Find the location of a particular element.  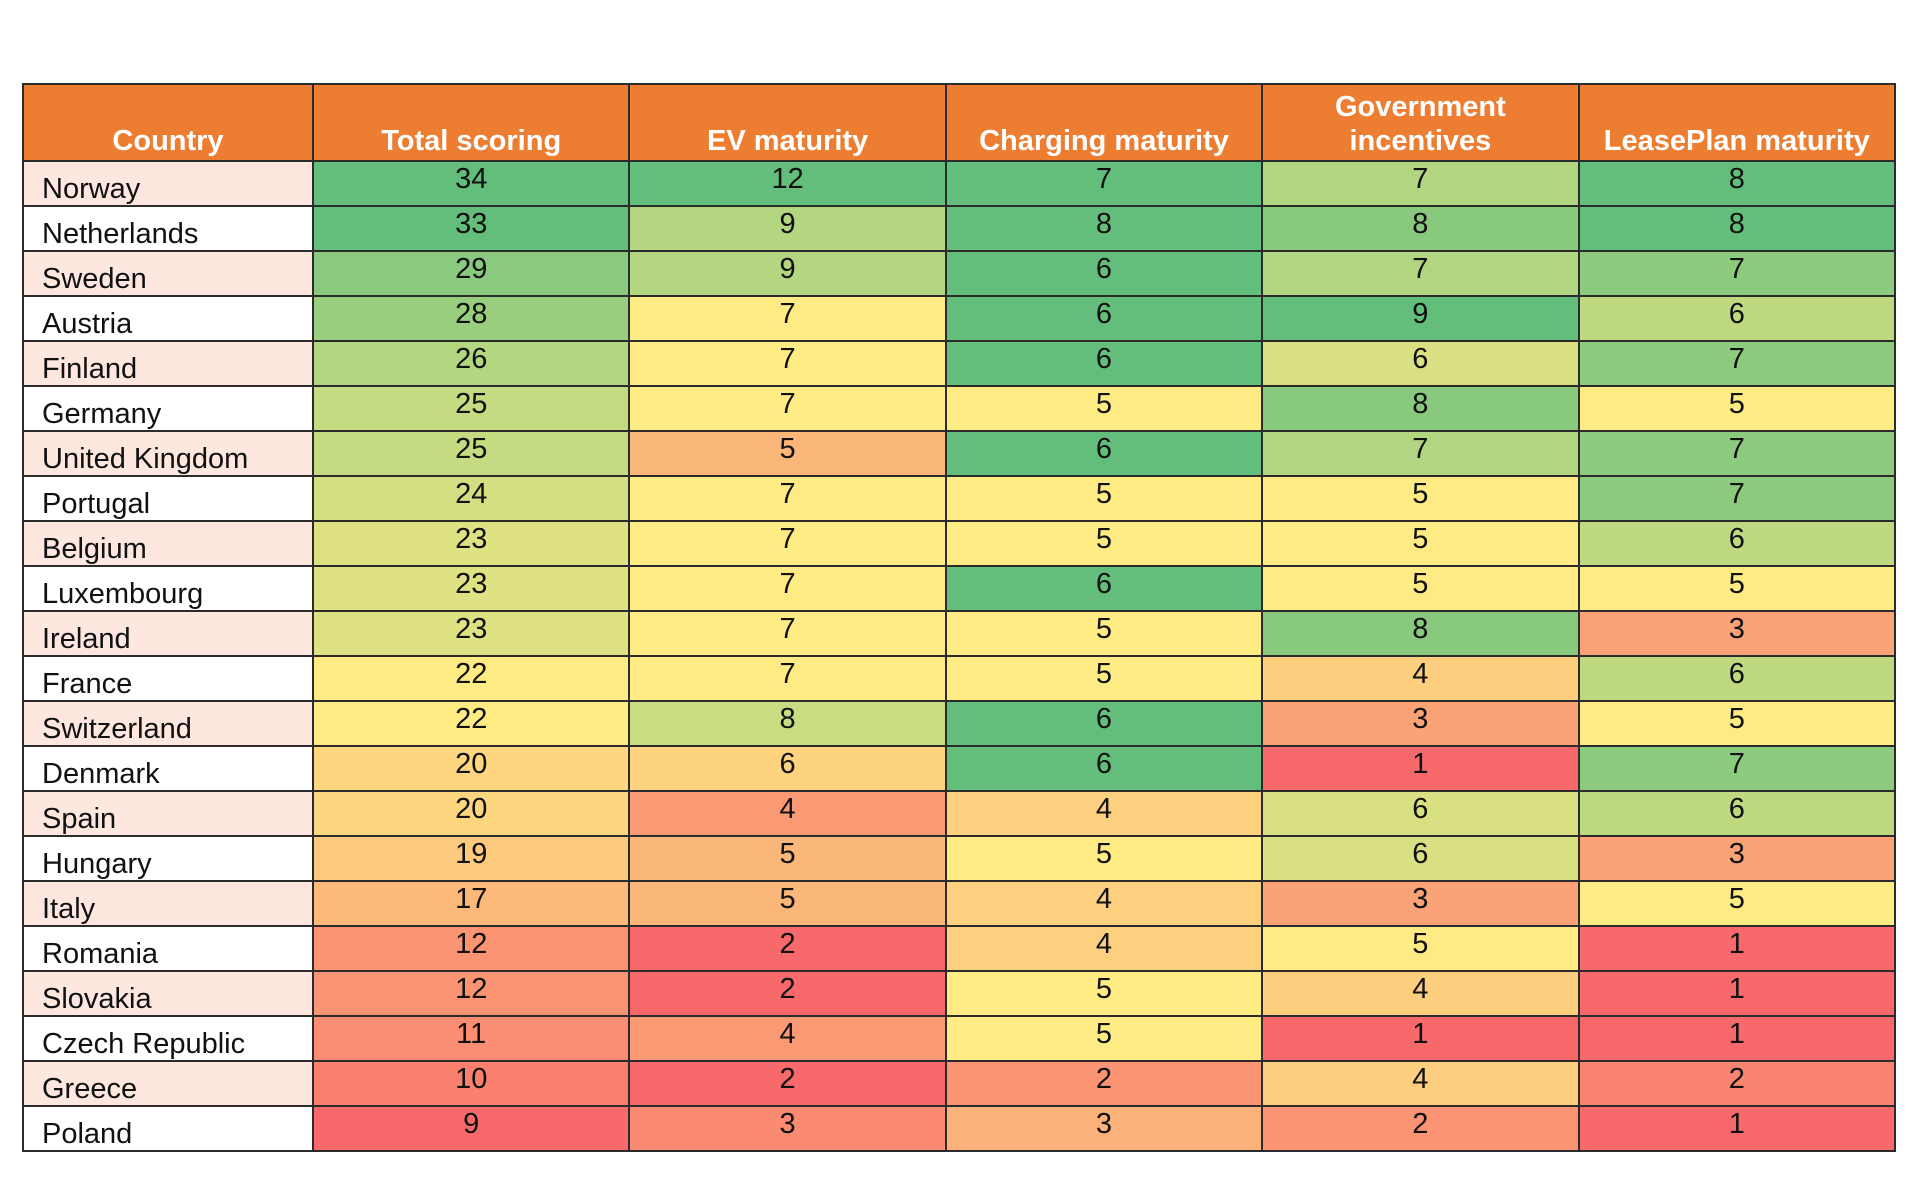

country-cell: Germany is located at coordinates (168, 408).